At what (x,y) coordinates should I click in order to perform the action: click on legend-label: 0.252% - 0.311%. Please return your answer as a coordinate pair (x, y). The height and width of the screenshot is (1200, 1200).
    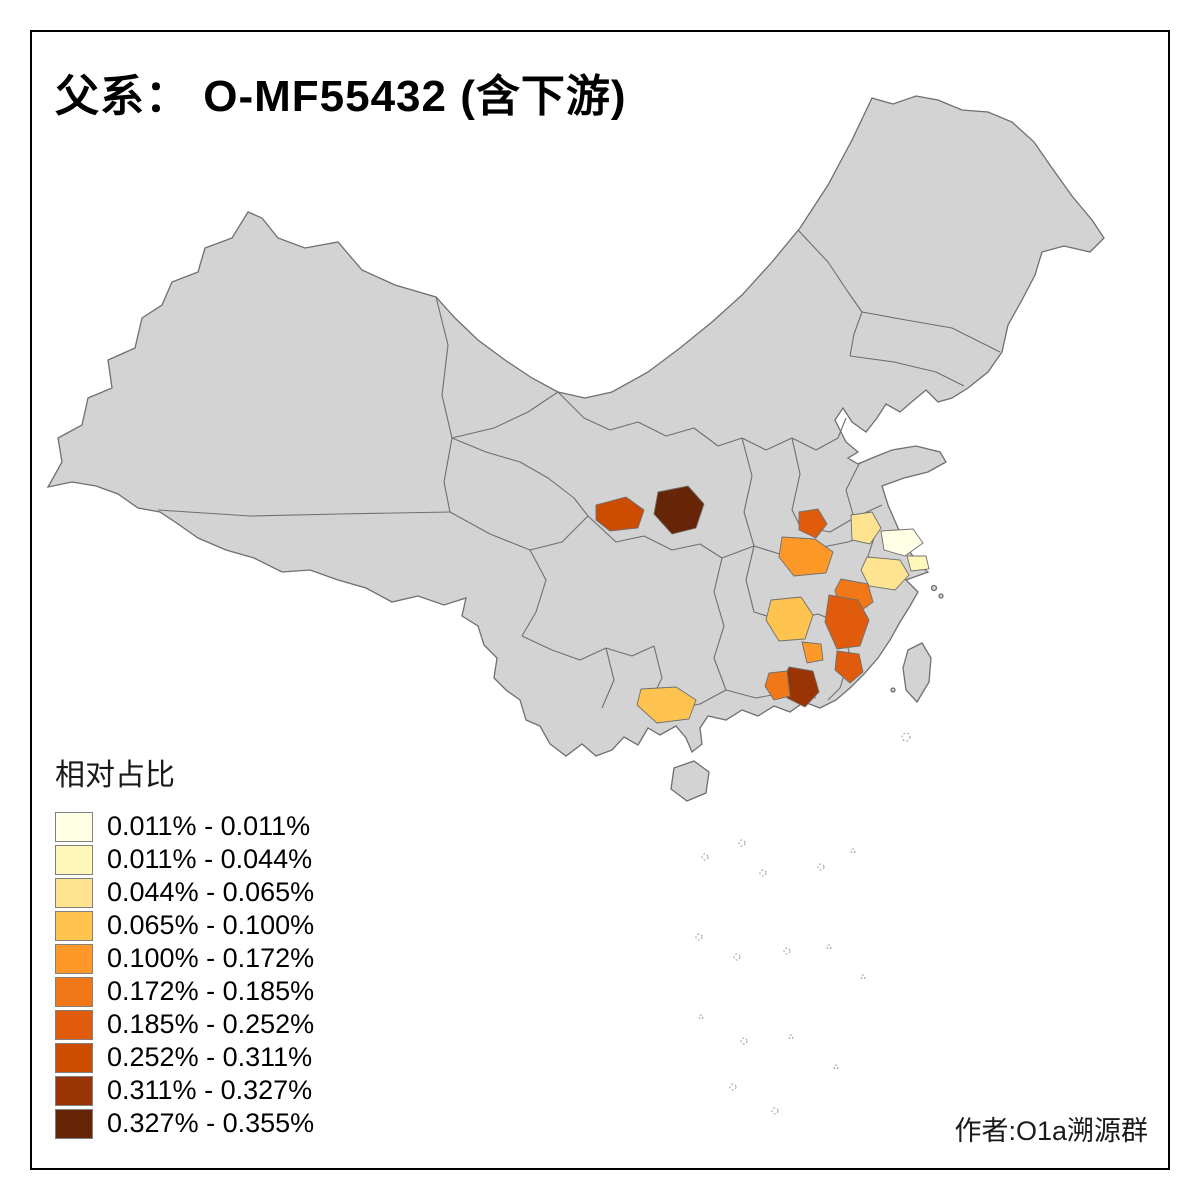
    Looking at the image, I should click on (210, 1057).